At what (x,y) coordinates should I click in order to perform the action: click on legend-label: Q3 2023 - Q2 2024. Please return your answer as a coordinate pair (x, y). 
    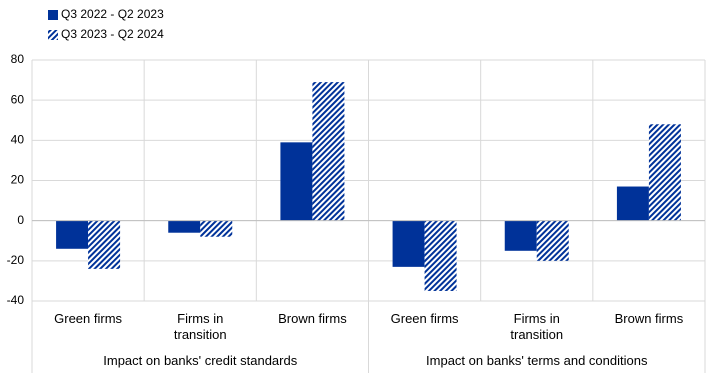
    Looking at the image, I should click on (112, 34).